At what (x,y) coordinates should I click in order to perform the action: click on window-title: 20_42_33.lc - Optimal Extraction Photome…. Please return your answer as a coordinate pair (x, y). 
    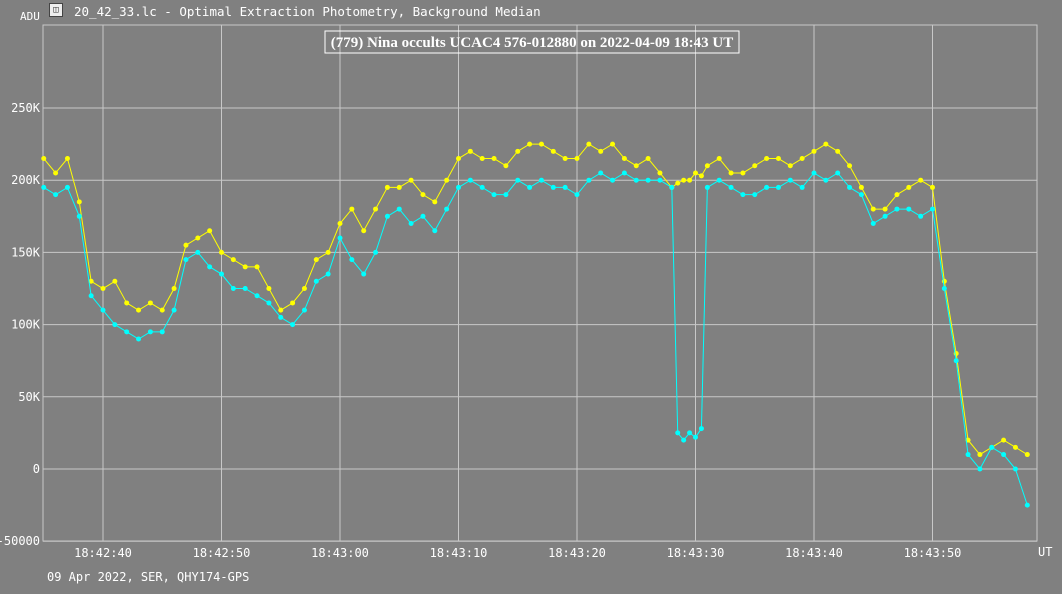
    Looking at the image, I should click on (307, 11).